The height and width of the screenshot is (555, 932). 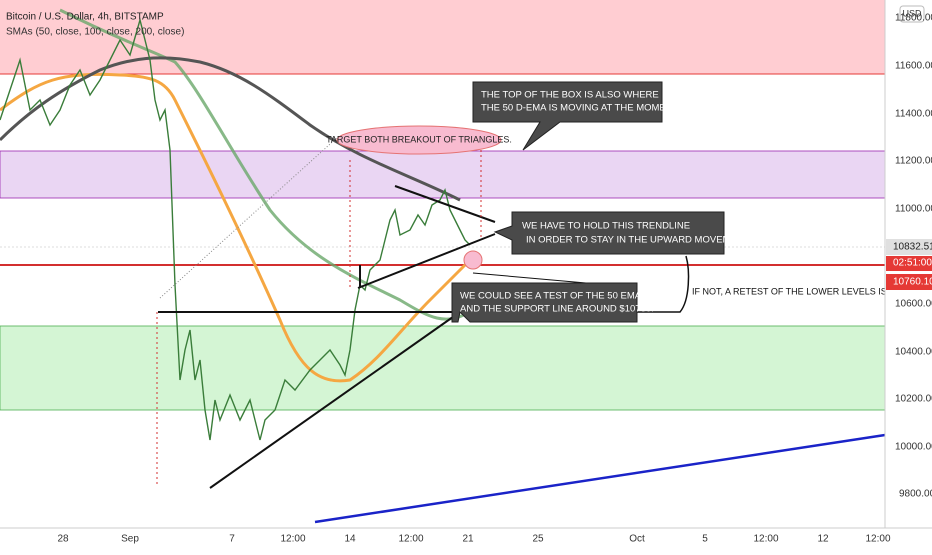 I want to click on time-label: 14, so click(x=350, y=539).